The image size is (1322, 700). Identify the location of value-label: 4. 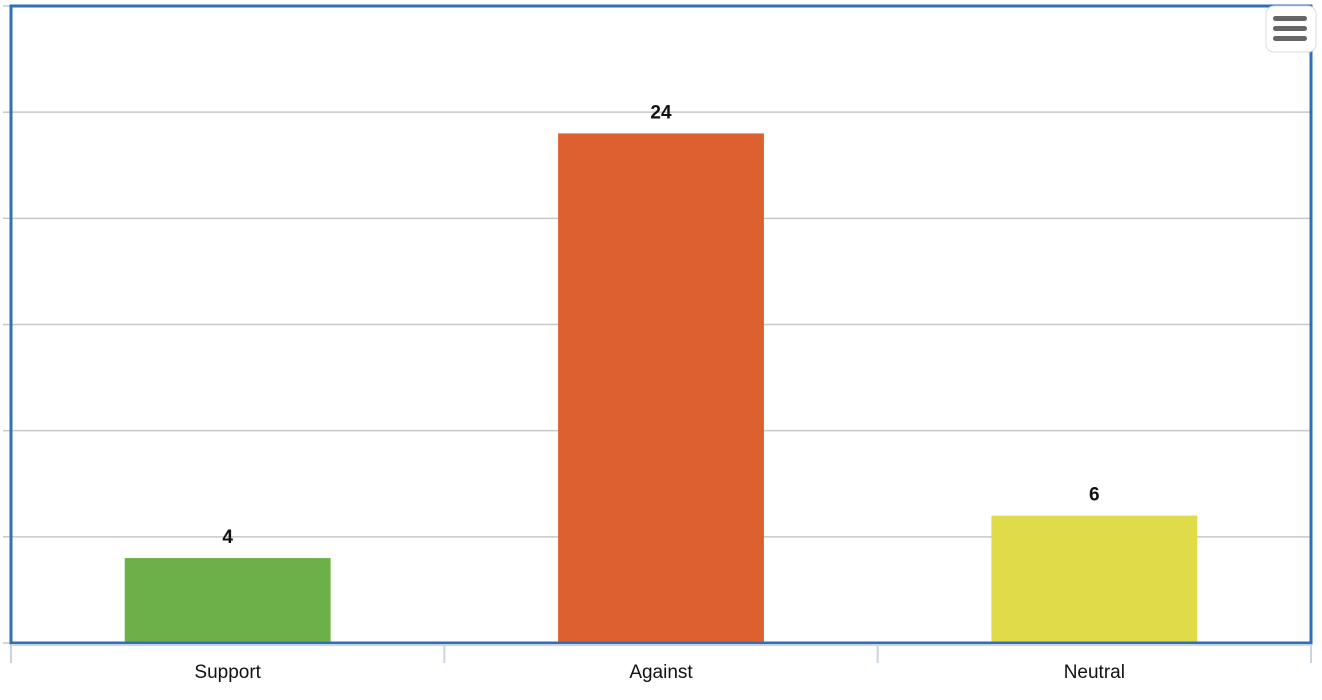
(227, 537).